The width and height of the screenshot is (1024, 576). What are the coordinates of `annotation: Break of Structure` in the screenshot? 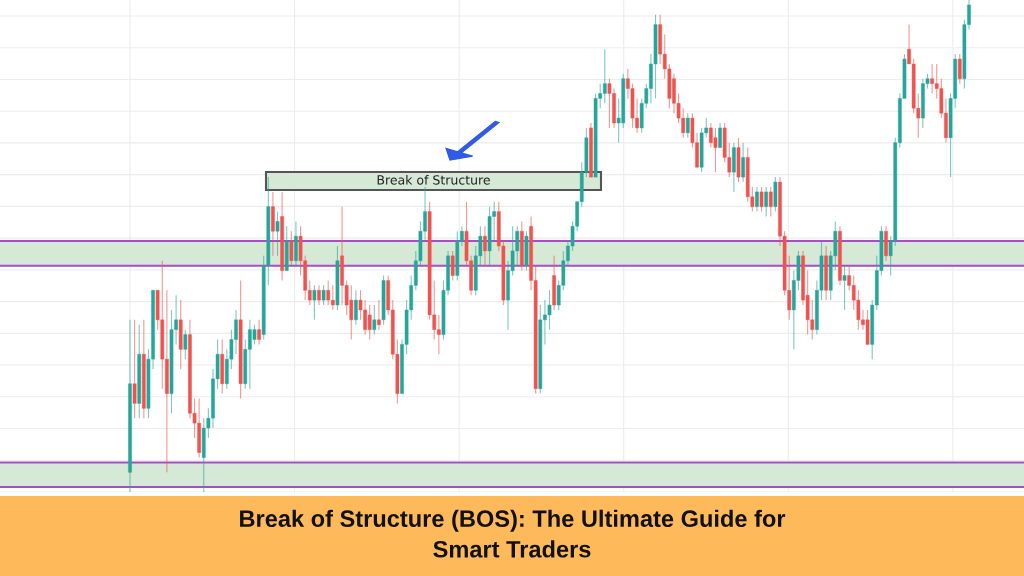 It's located at (433, 179).